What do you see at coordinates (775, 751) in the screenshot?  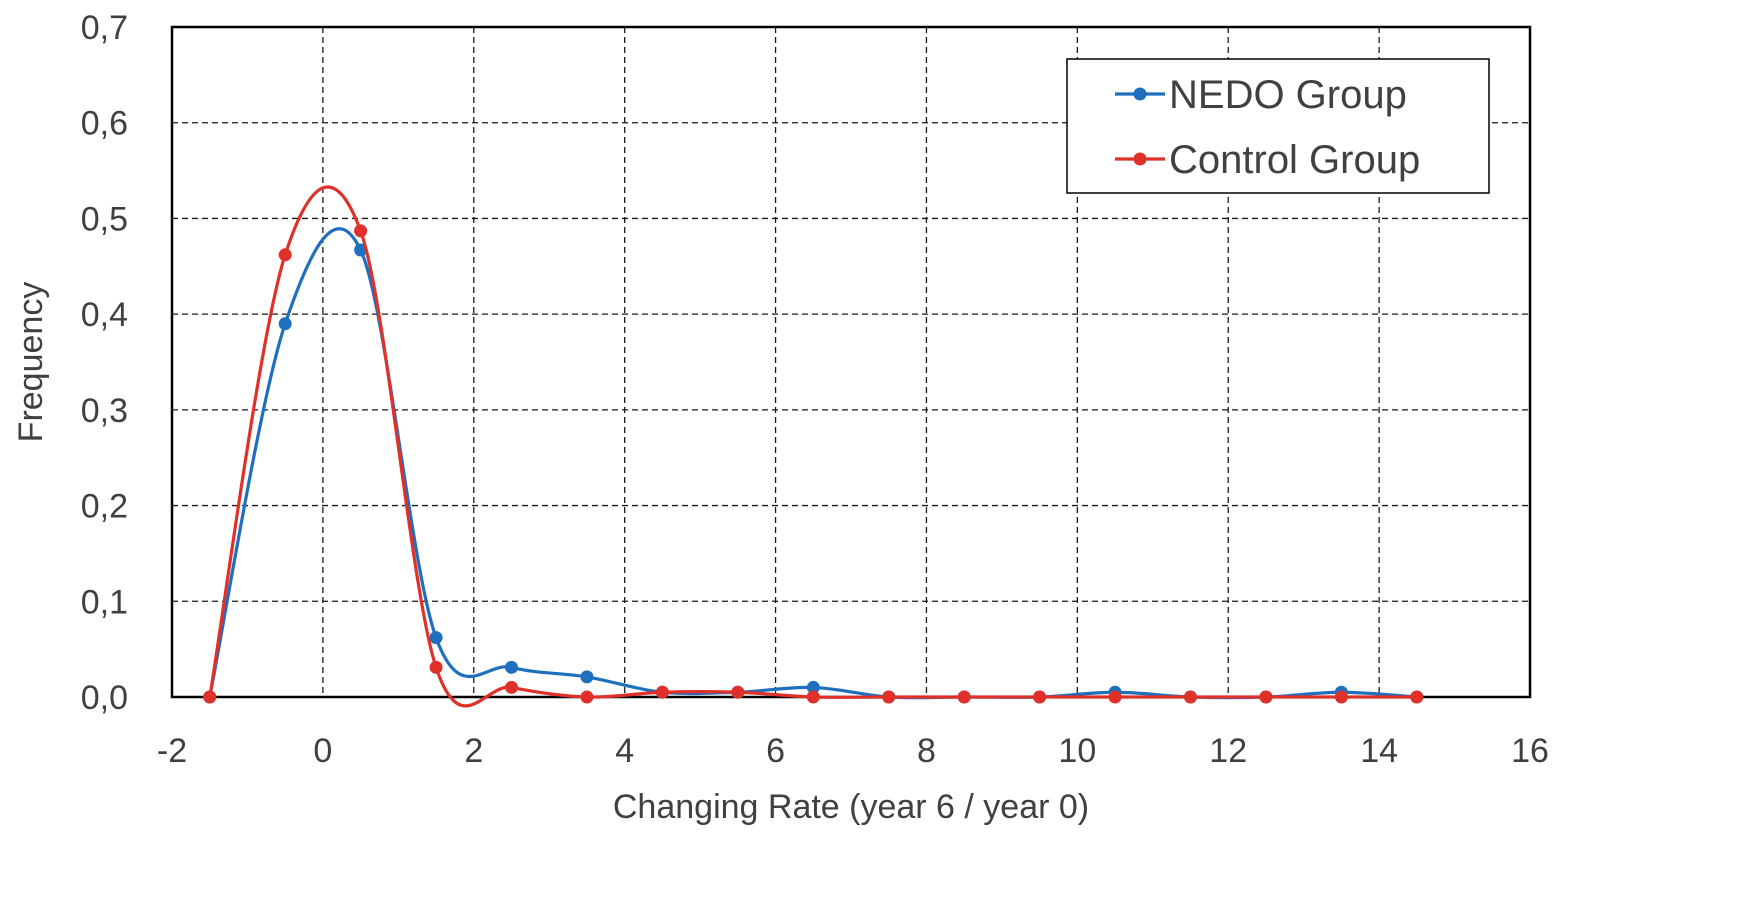 I see `x-tick-label: 6` at bounding box center [775, 751].